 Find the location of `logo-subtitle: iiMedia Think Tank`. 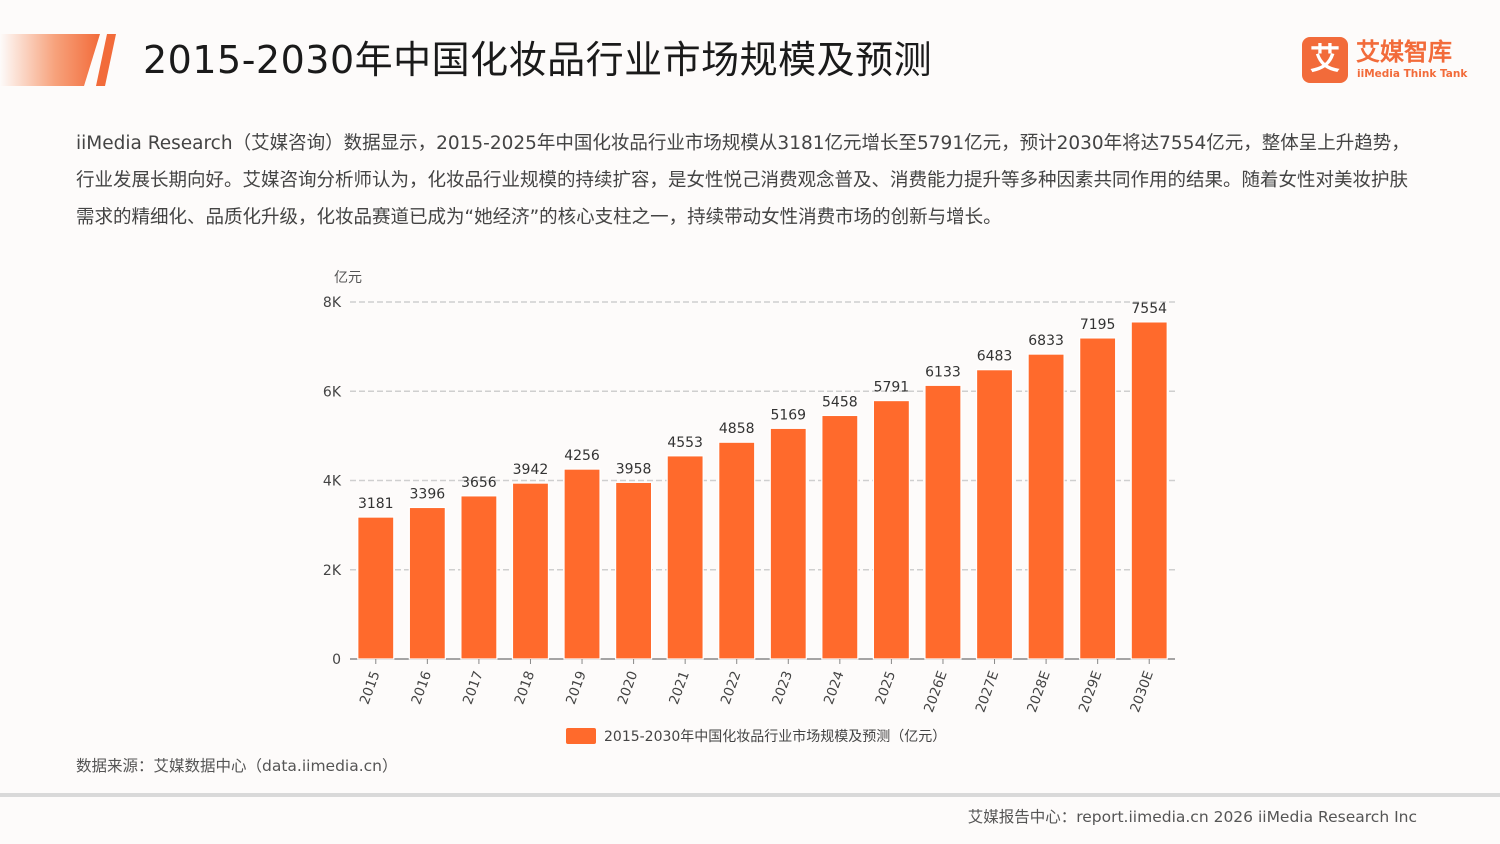

logo-subtitle: iiMedia Think Tank is located at coordinates (1412, 74).